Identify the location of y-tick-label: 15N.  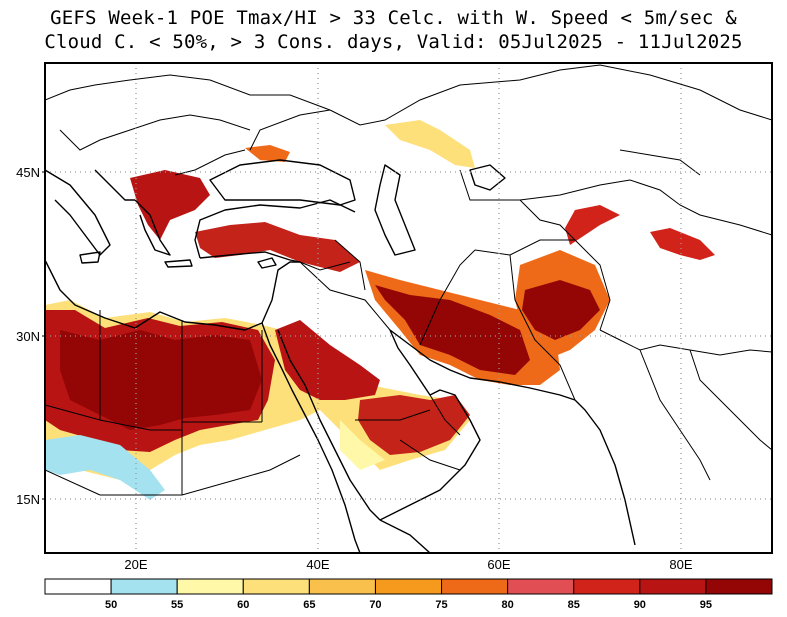
(28, 499).